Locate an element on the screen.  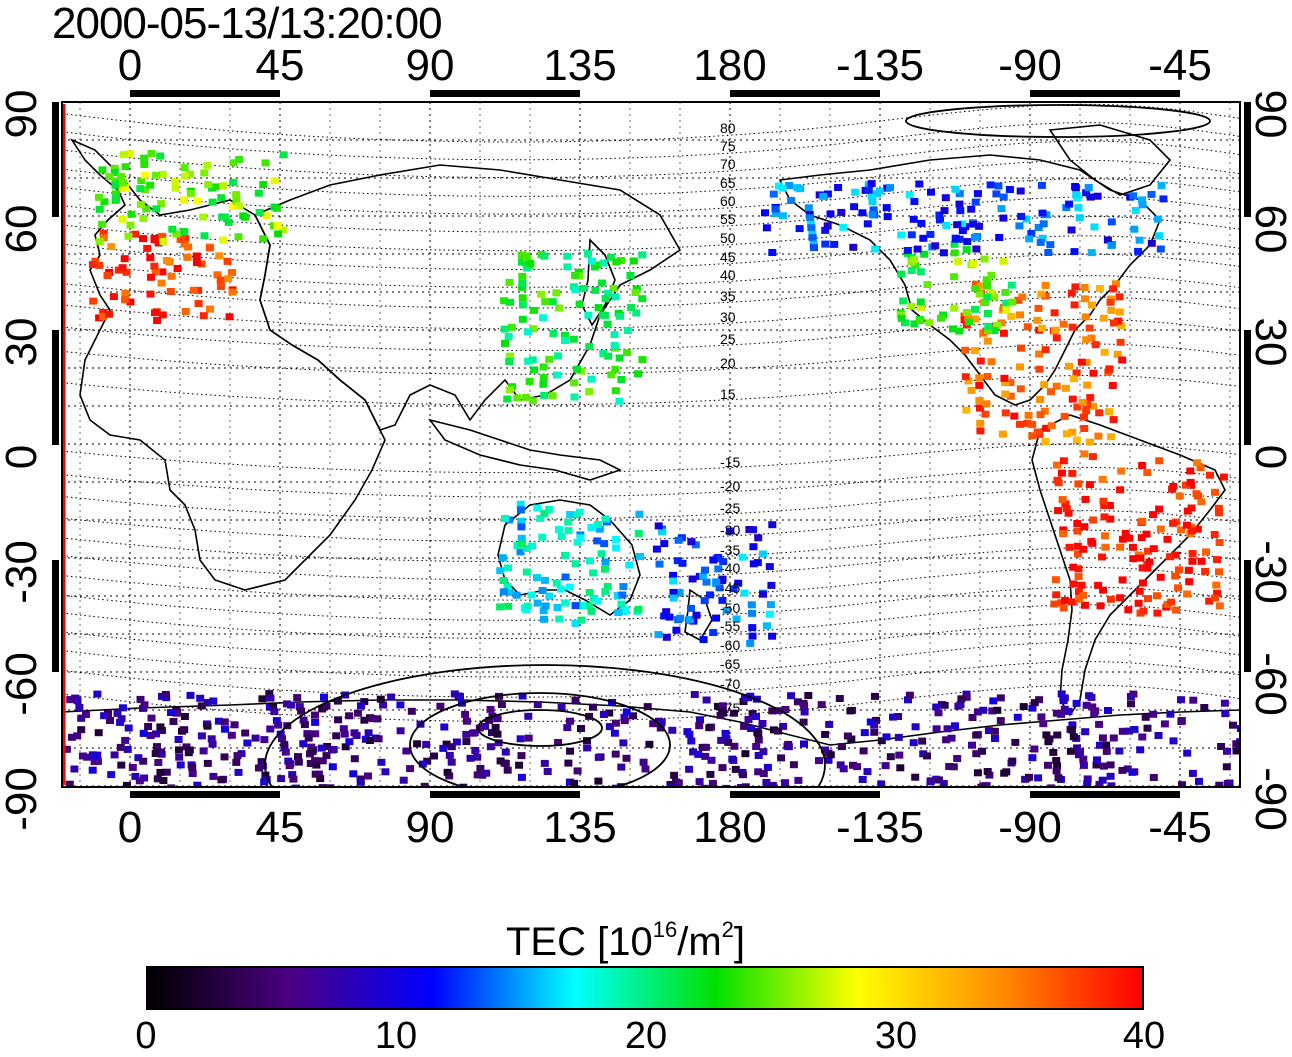
left-axis-tick-label: 60 is located at coordinates (23, 229).